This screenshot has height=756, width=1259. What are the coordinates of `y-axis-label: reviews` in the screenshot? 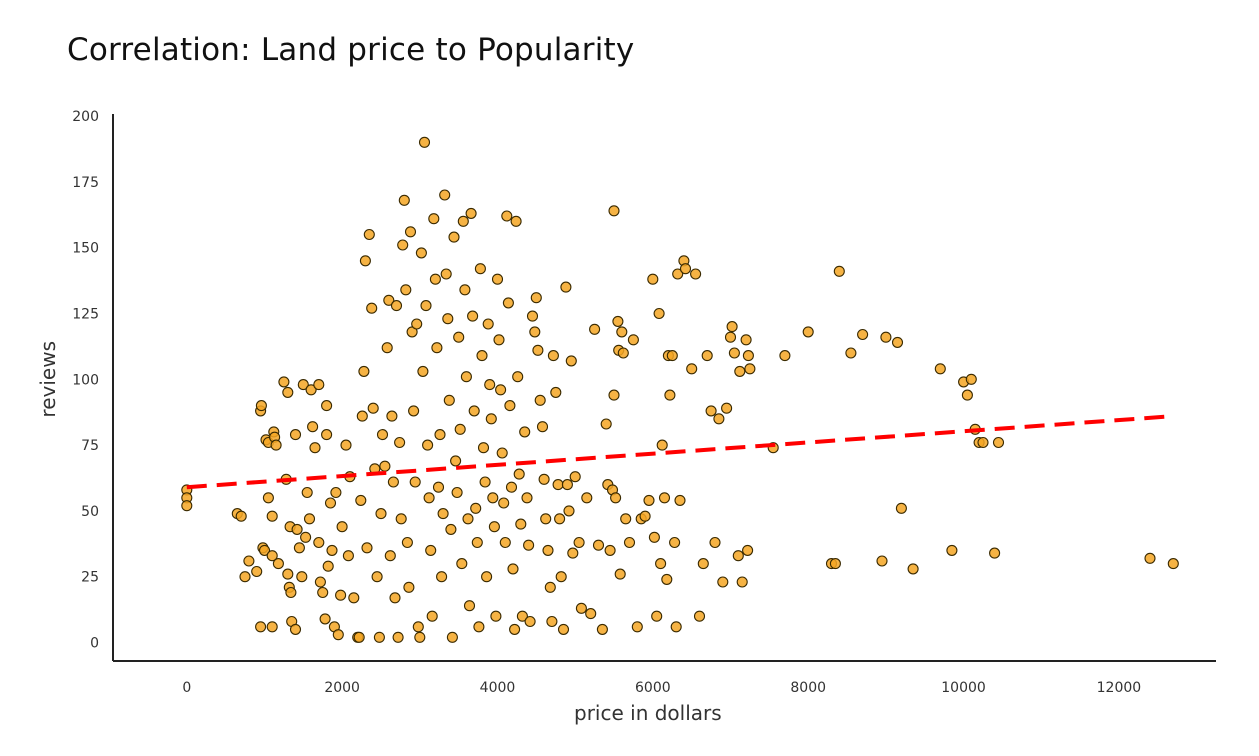 It's located at (48, 379).